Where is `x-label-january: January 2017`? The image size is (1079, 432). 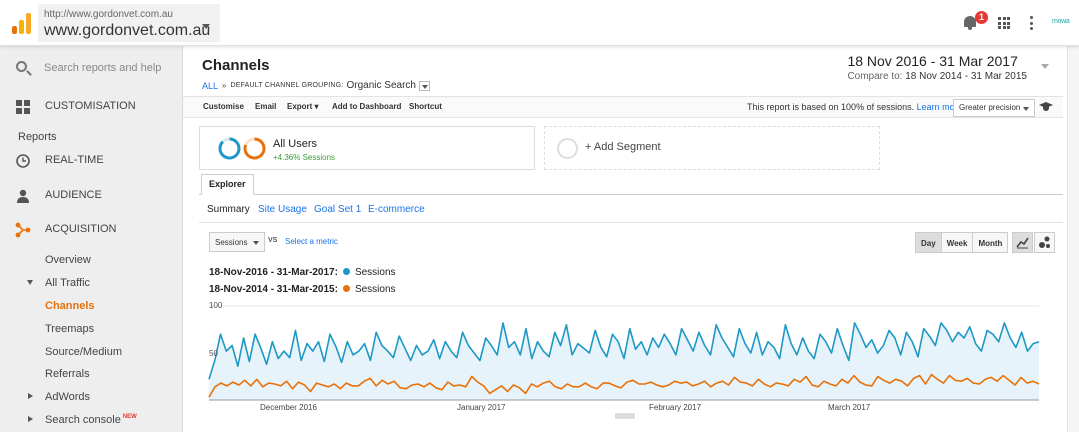 x-label-january: January 2017 is located at coordinates (481, 407).